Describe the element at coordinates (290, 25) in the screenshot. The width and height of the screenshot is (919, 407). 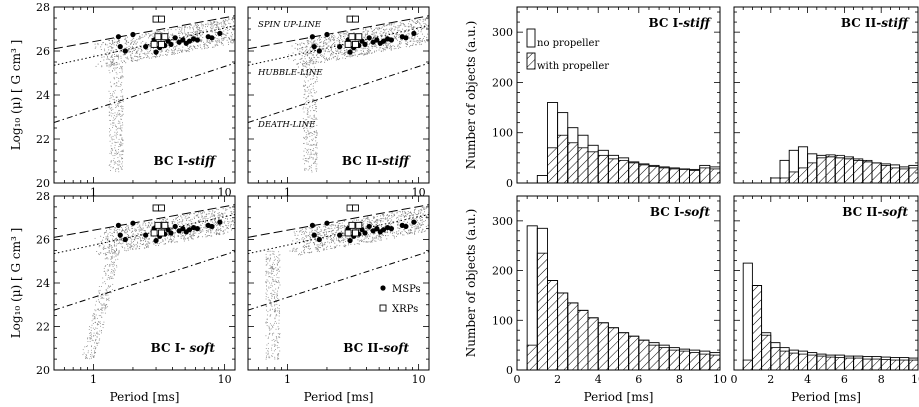
I see `line-annotation: SPIN UP-LINE` at that location.